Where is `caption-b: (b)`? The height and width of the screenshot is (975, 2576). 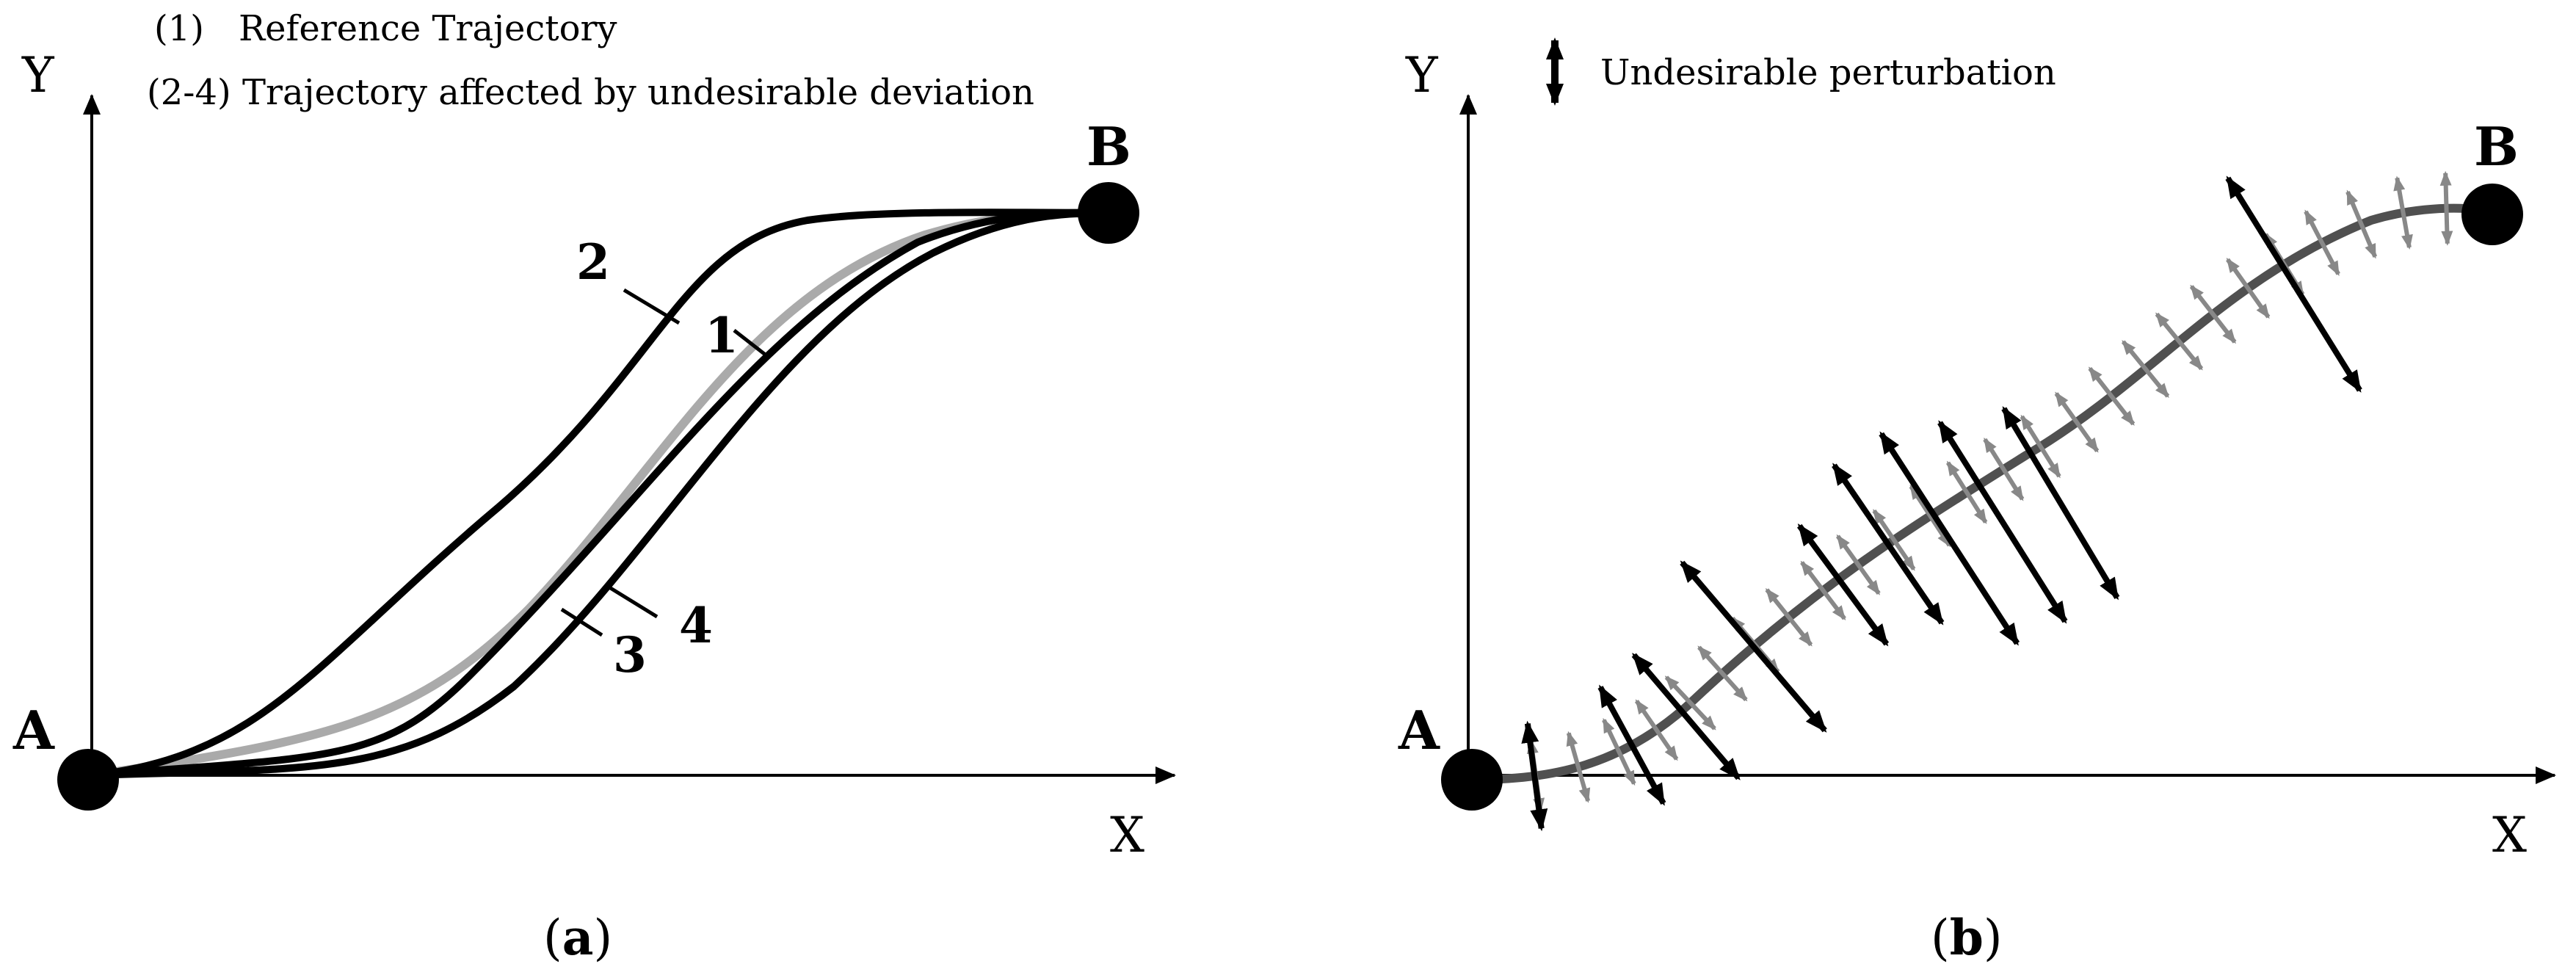
caption-b: (b) is located at coordinates (1967, 937).